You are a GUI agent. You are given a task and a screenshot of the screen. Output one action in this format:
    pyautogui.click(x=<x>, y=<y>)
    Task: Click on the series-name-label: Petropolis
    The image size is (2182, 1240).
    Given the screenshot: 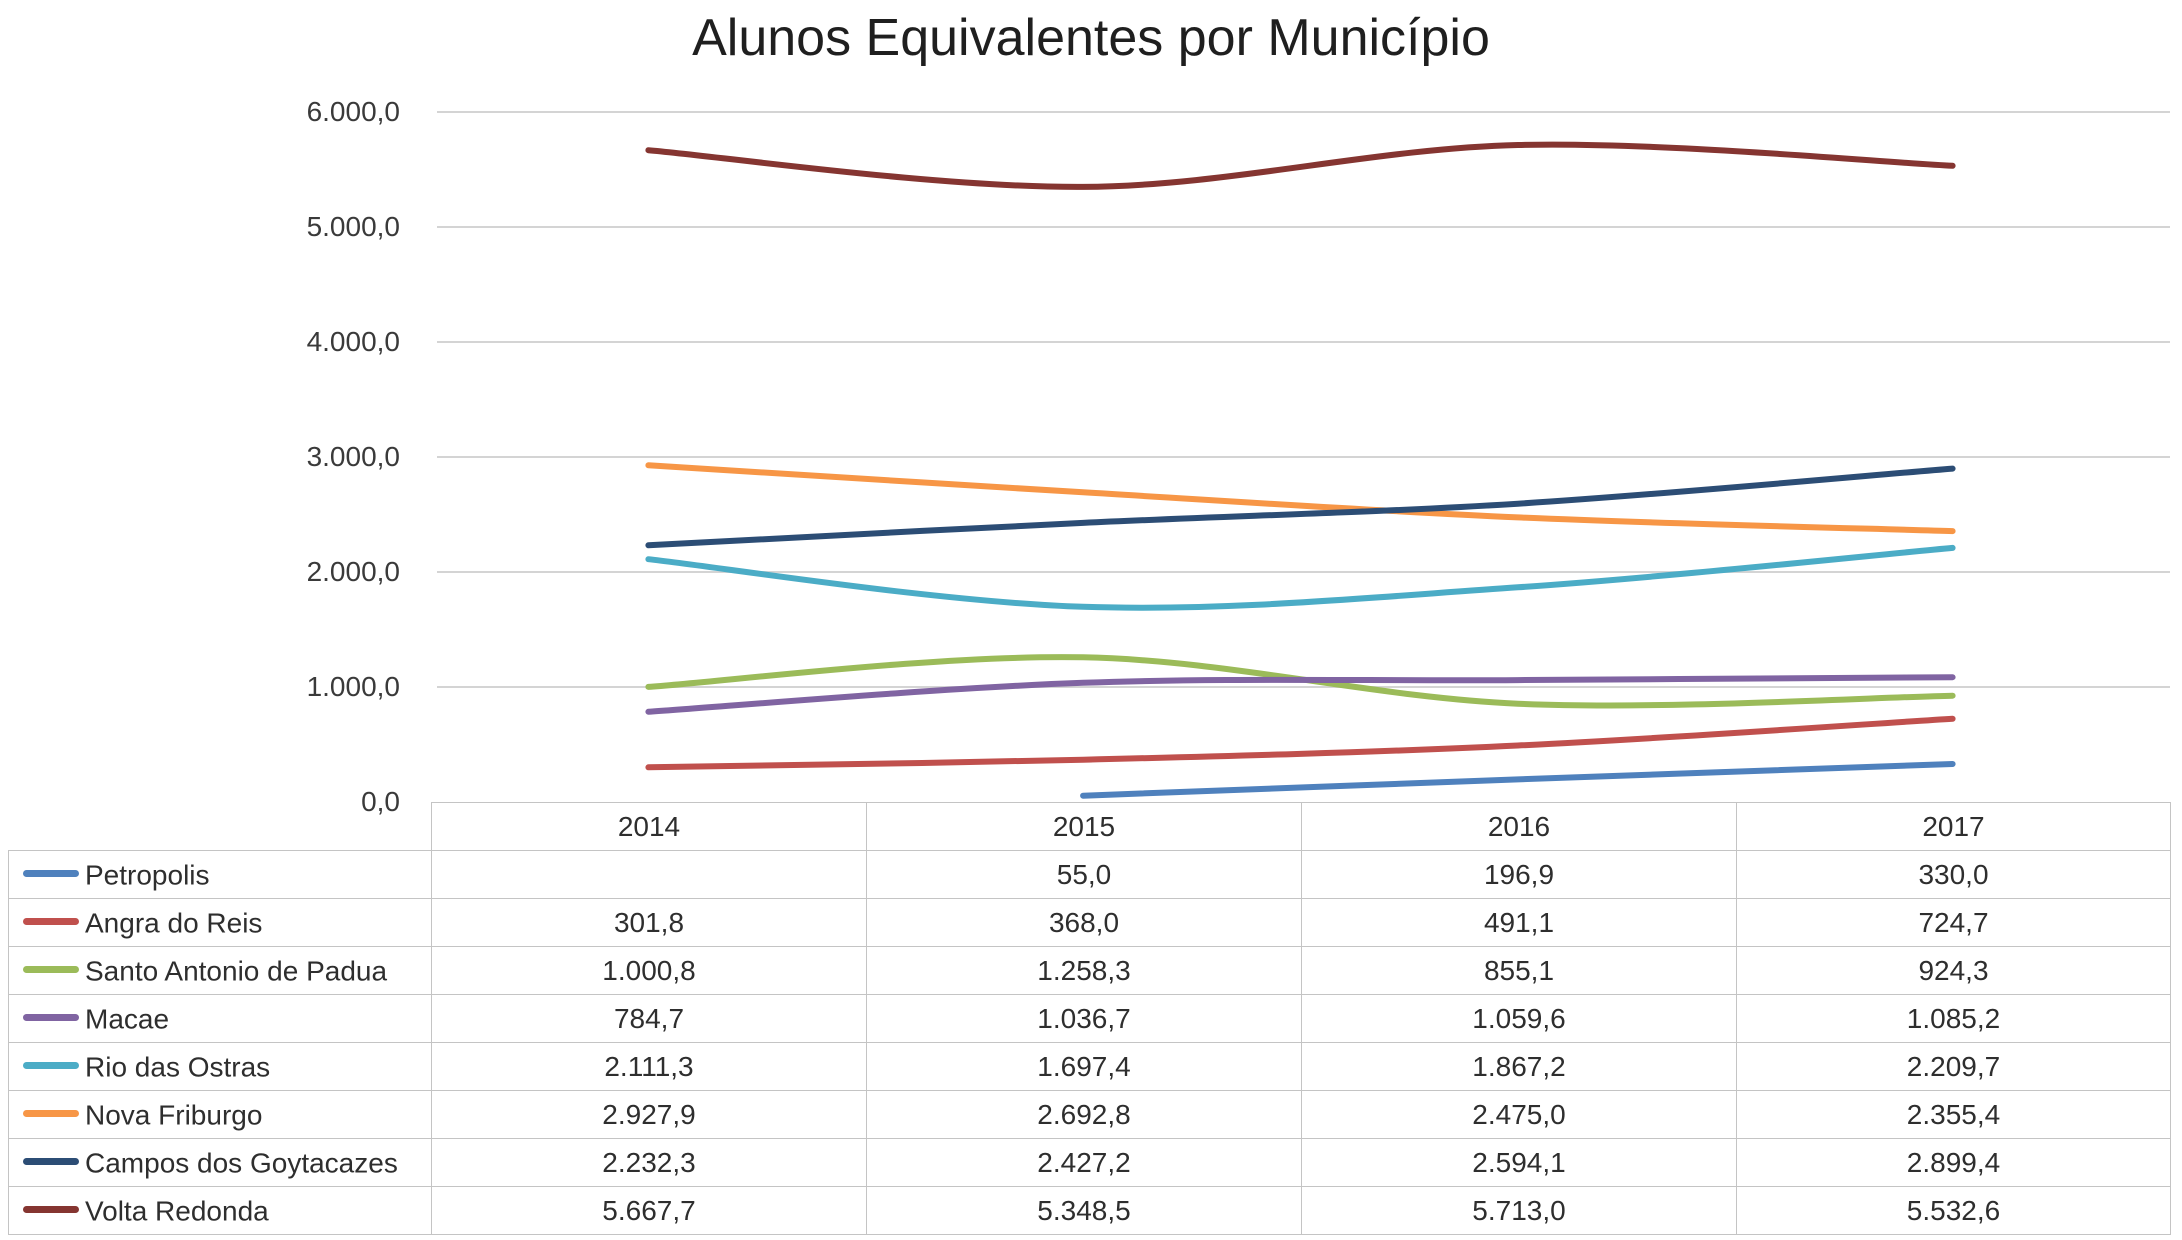 What is the action you would take?
    pyautogui.click(x=147, y=875)
    